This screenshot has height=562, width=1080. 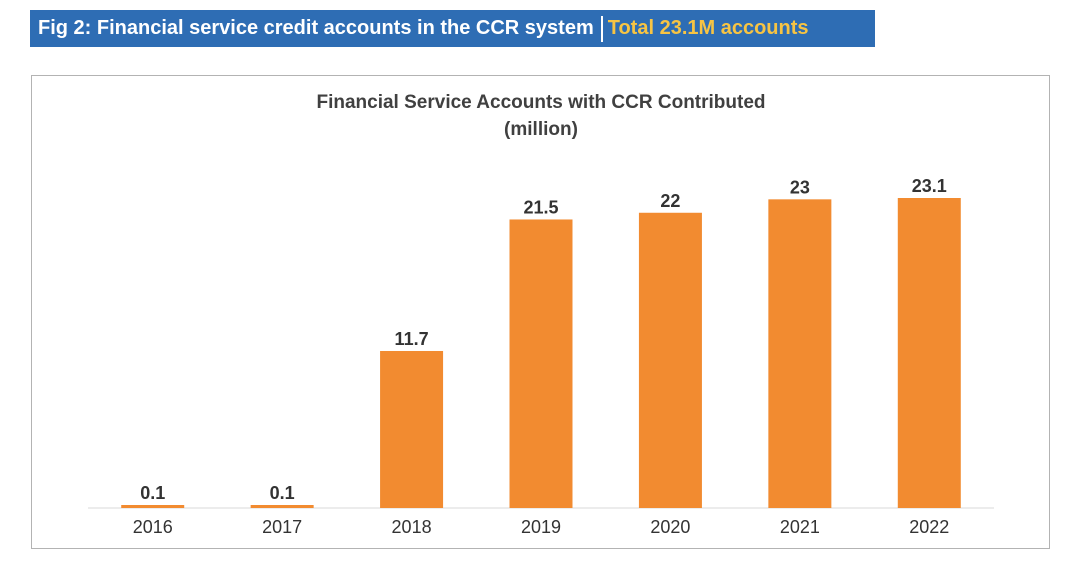 What do you see at coordinates (412, 527) in the screenshot?
I see `x-tick-label-2018: 2018` at bounding box center [412, 527].